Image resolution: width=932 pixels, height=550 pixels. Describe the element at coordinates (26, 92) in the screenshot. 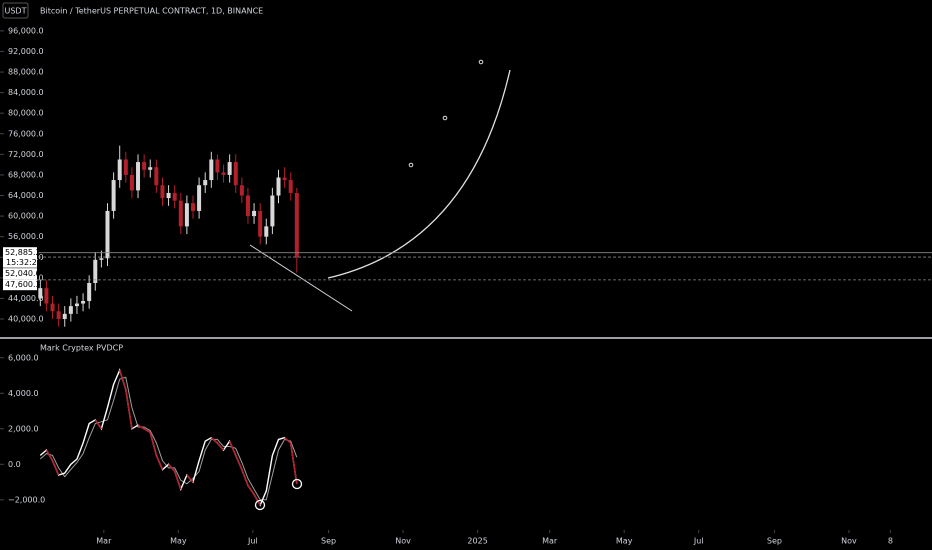

I see `y-tick-label: 84,000.0` at that location.